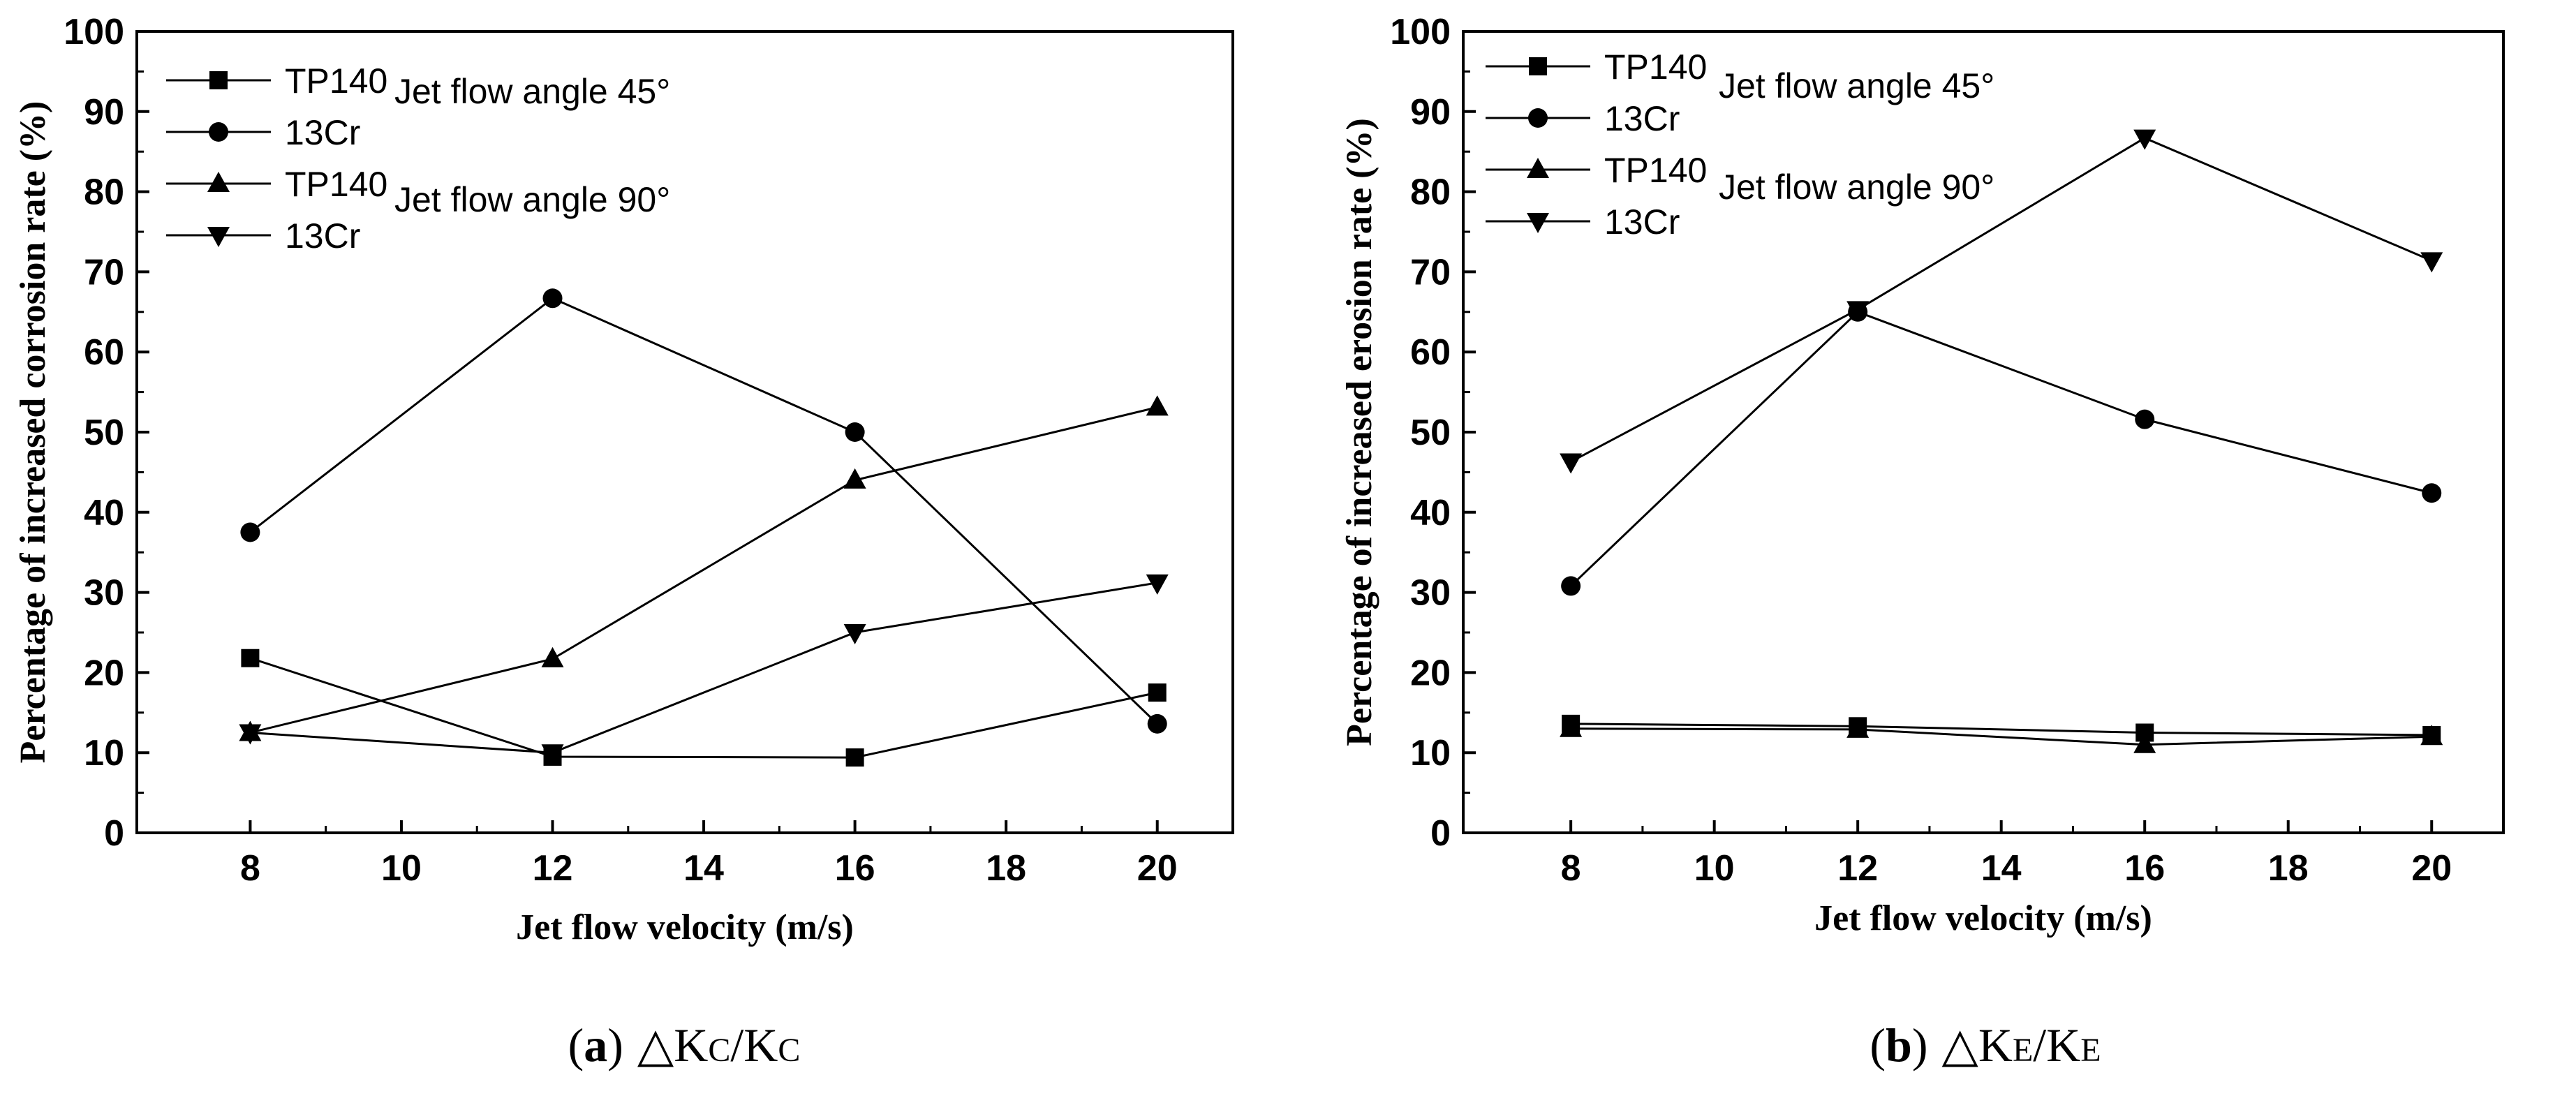 Image resolution: width=2576 pixels, height=1096 pixels. I want to click on caption-sub1: C, so click(719, 1050).